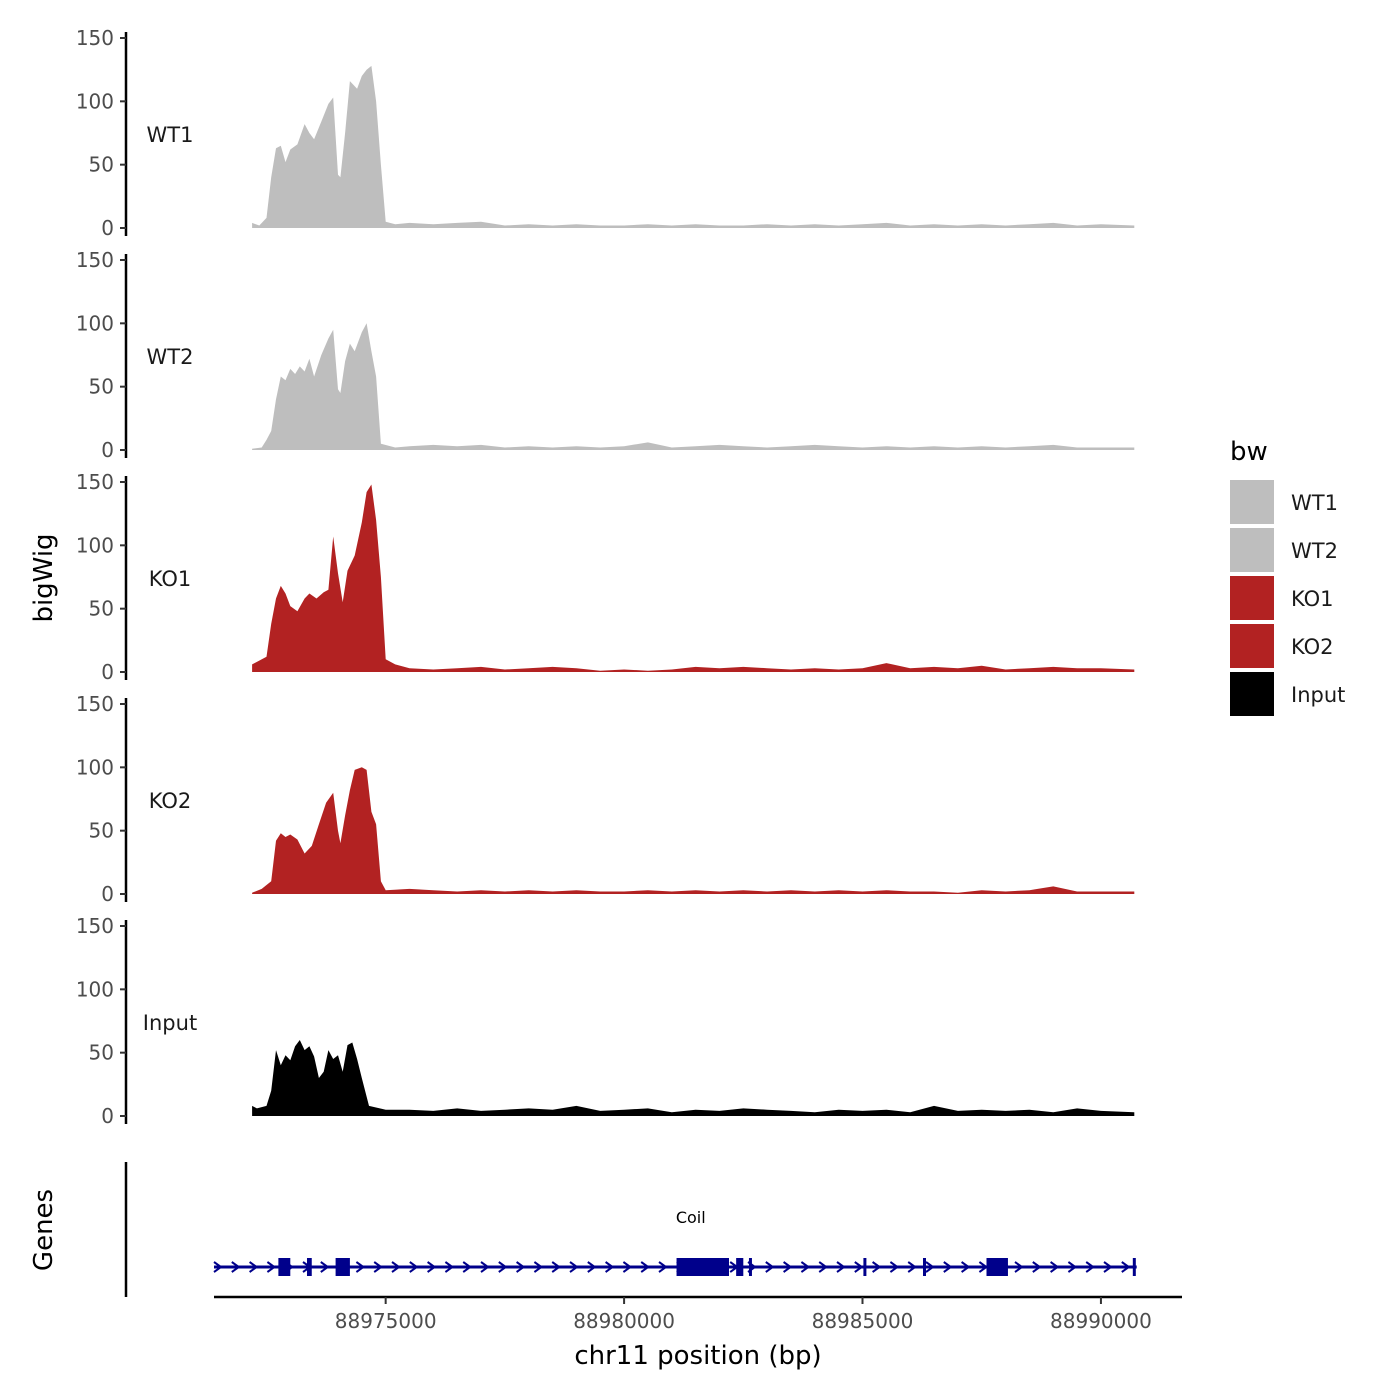 The width and height of the screenshot is (1400, 1400). I want to click on x-ticks: 88975000 88980000 88985000 88990000, so click(743, 1315).